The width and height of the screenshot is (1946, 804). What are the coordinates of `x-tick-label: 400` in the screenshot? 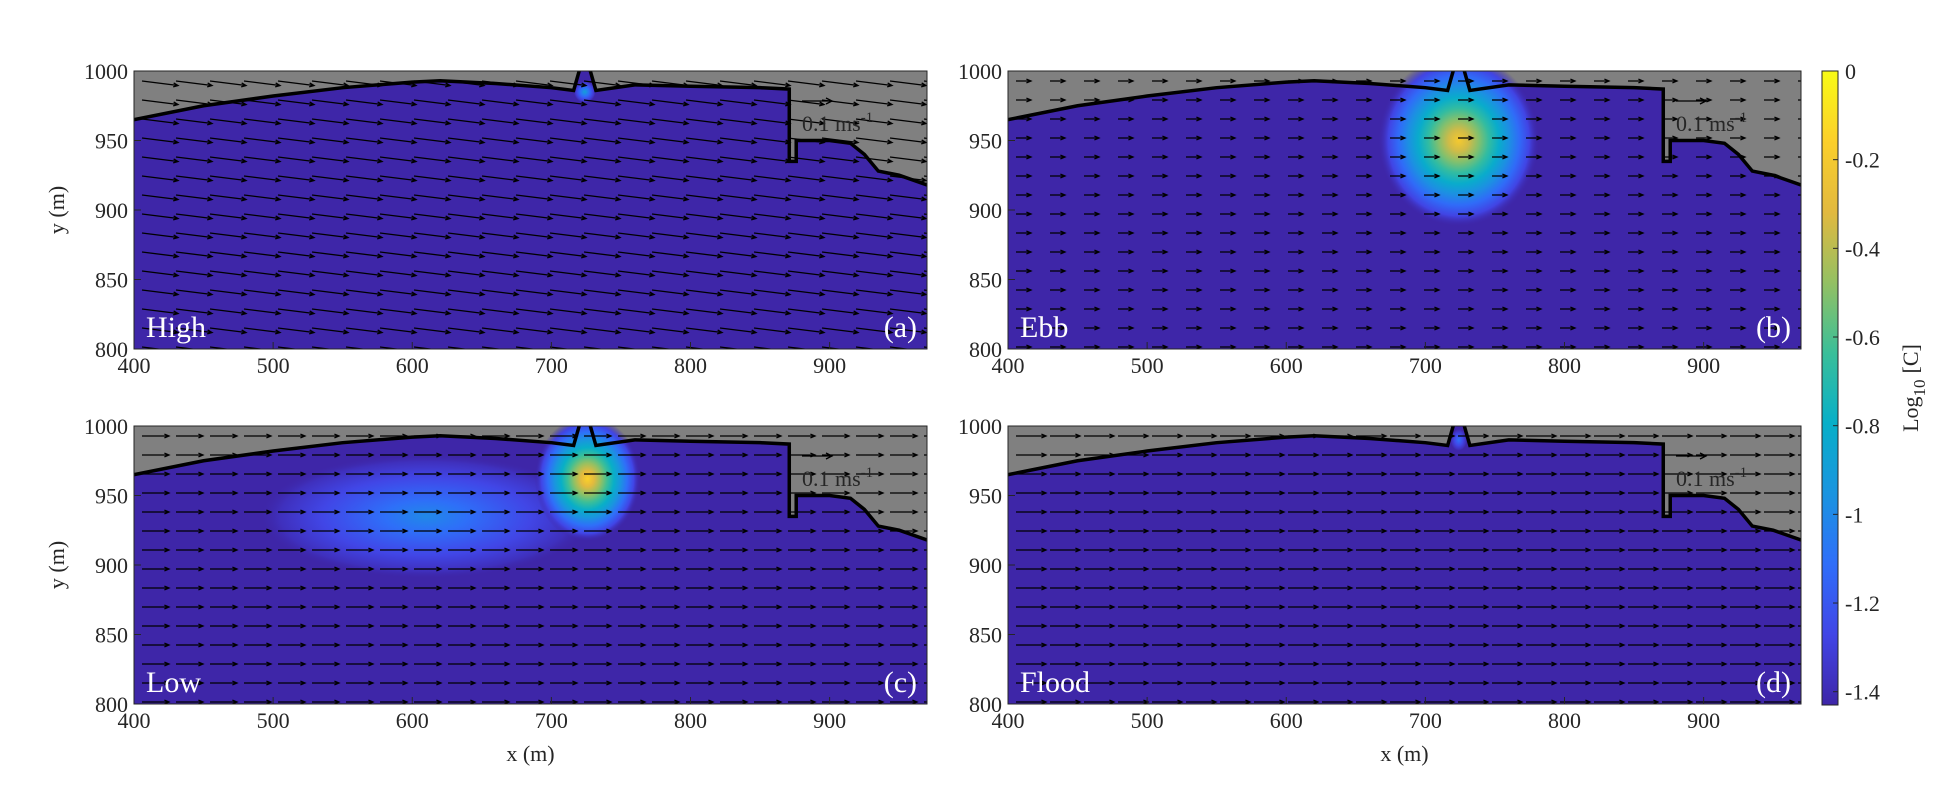 It's located at (1008, 365).